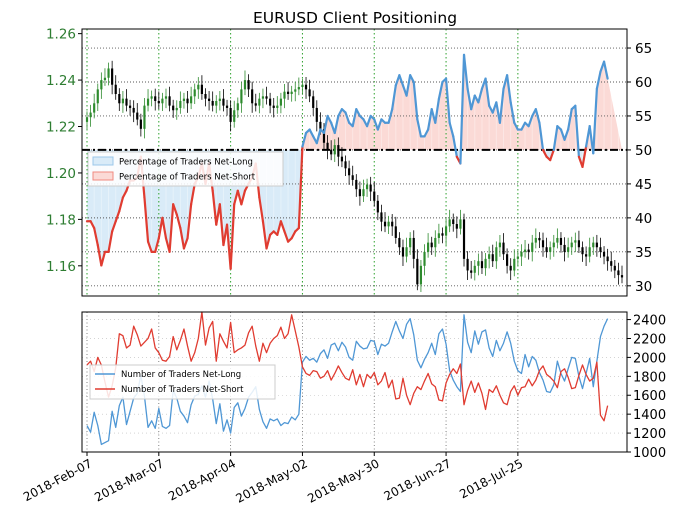 This screenshot has height=518, width=679. What do you see at coordinates (649, 358) in the screenshot?
I see `count-tick-label: 2000` at bounding box center [649, 358].